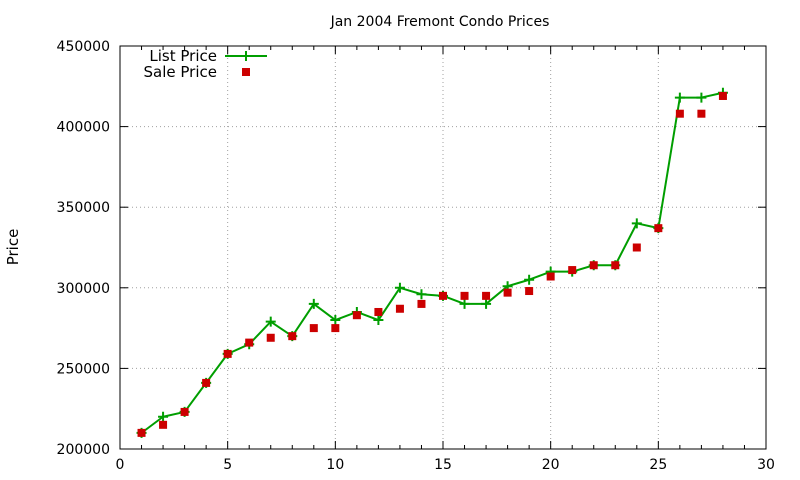 The image size is (800, 480). Describe the element at coordinates (440, 22) in the screenshot. I see `chart-title: Jan 2004 Fremont Condo Prices` at that location.